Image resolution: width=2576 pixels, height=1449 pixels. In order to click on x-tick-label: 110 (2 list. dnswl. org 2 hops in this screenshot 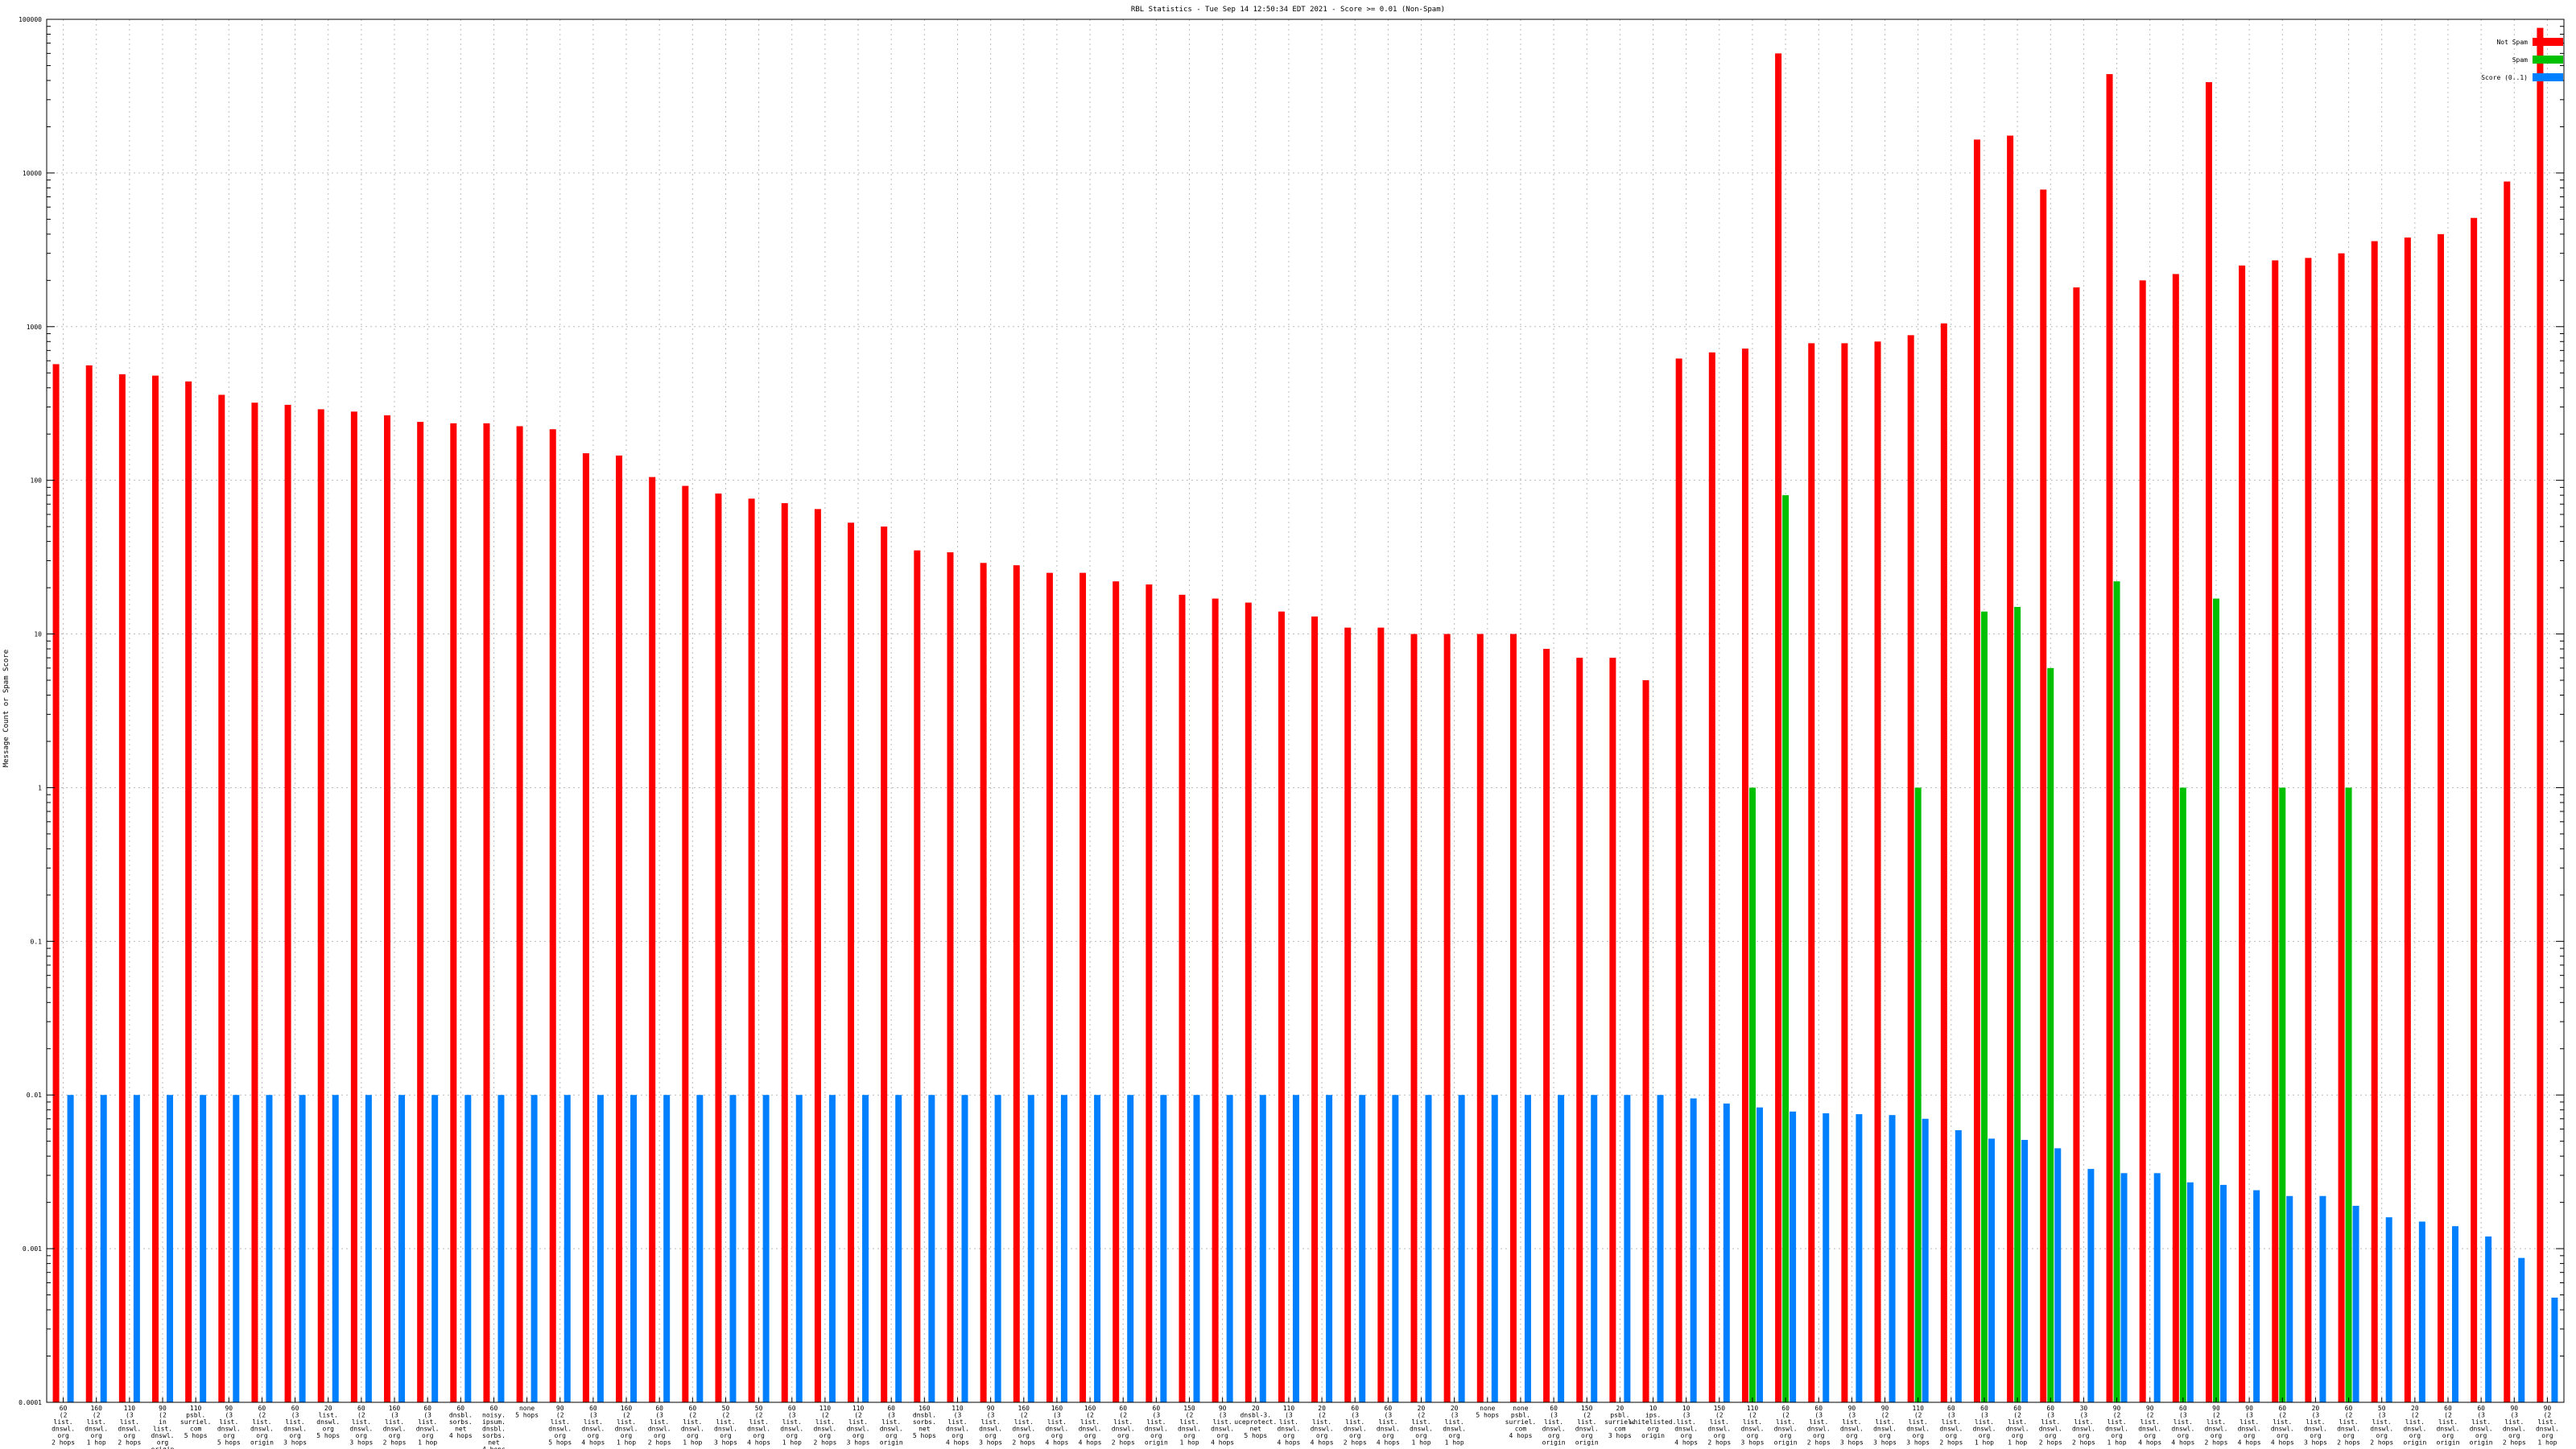, I will do `click(824, 1426)`.